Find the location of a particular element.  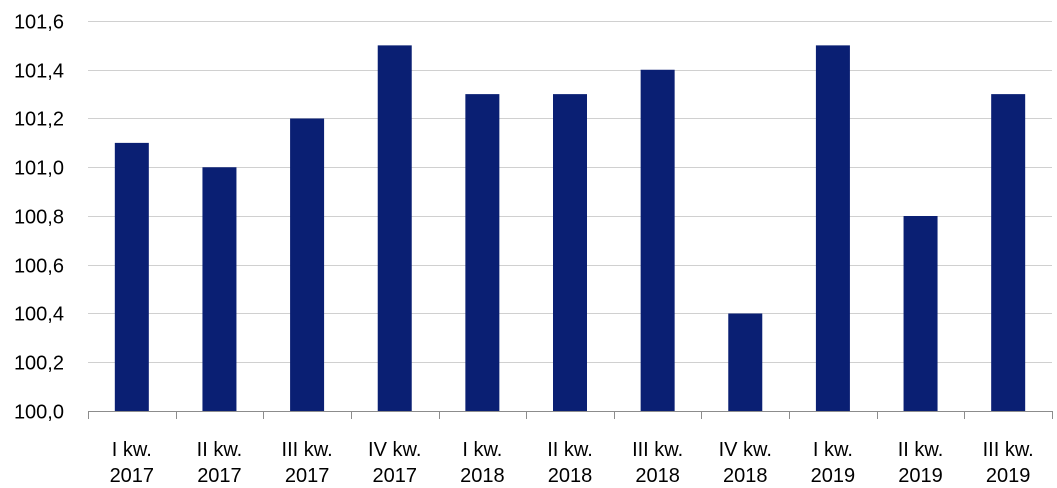

y-tick-label: 101,0 is located at coordinates (39, 169).